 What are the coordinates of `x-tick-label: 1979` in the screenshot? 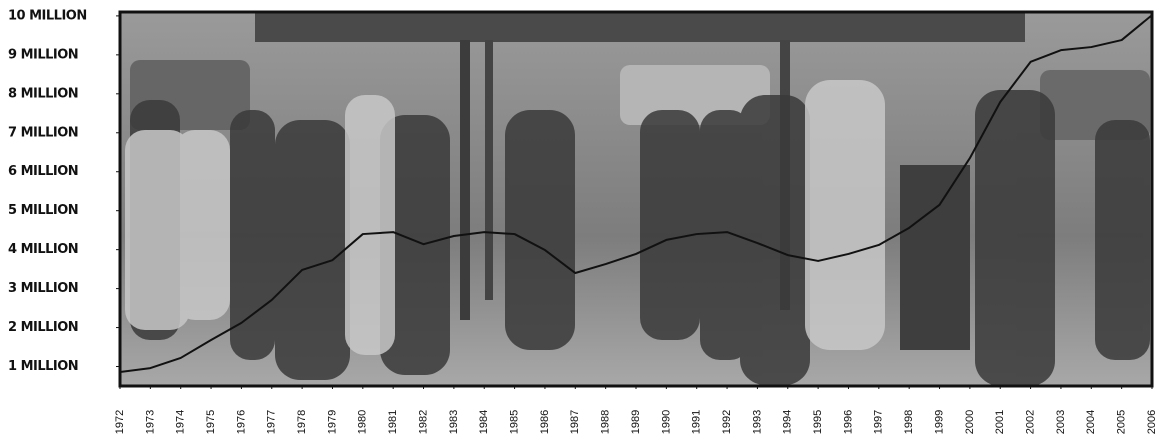 It's located at (332, 422).